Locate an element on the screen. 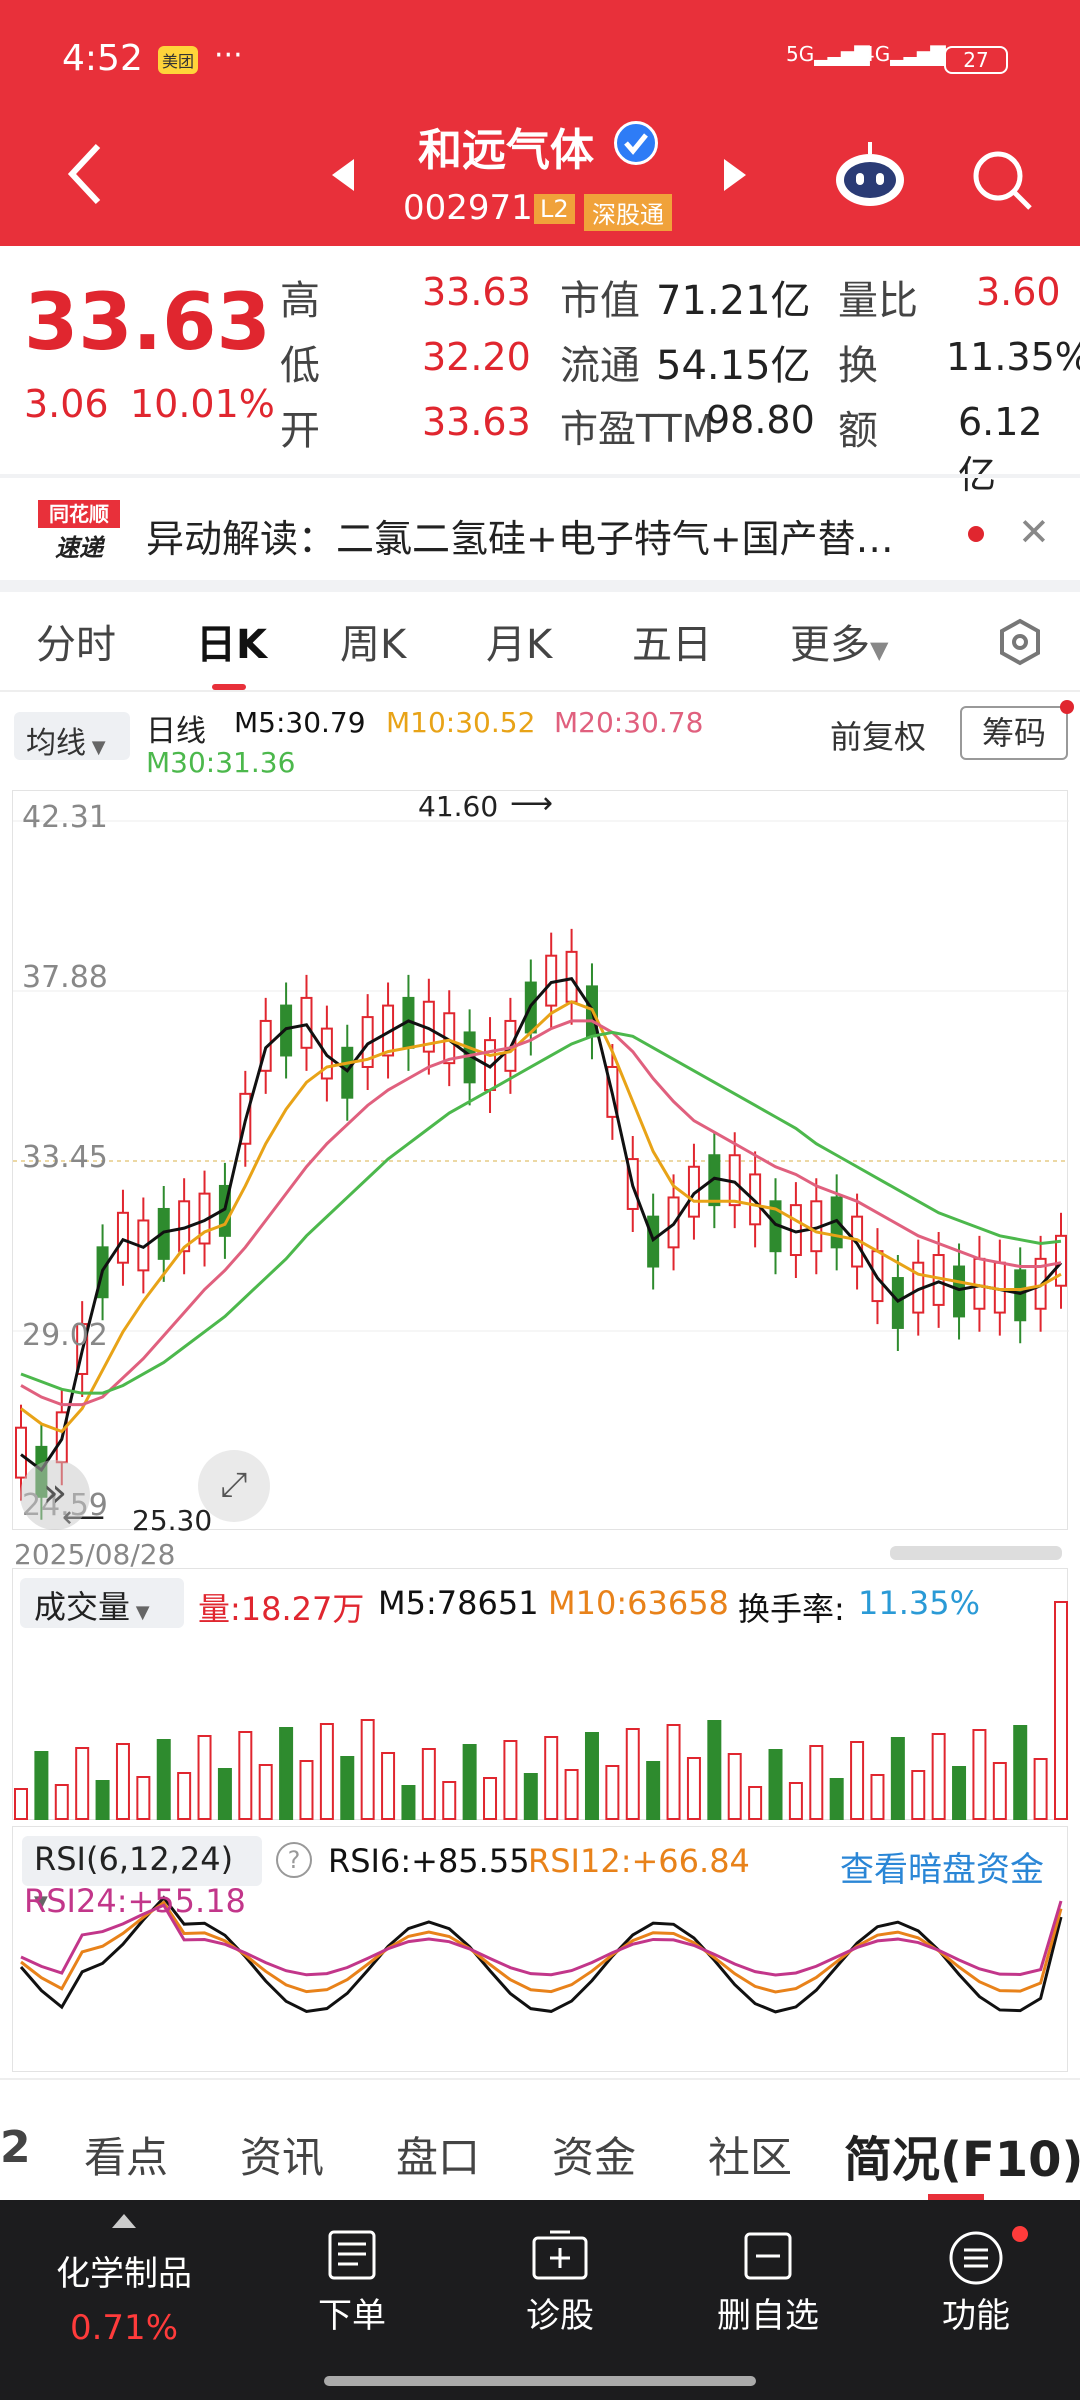  high-label: 高 is located at coordinates (300, 301).